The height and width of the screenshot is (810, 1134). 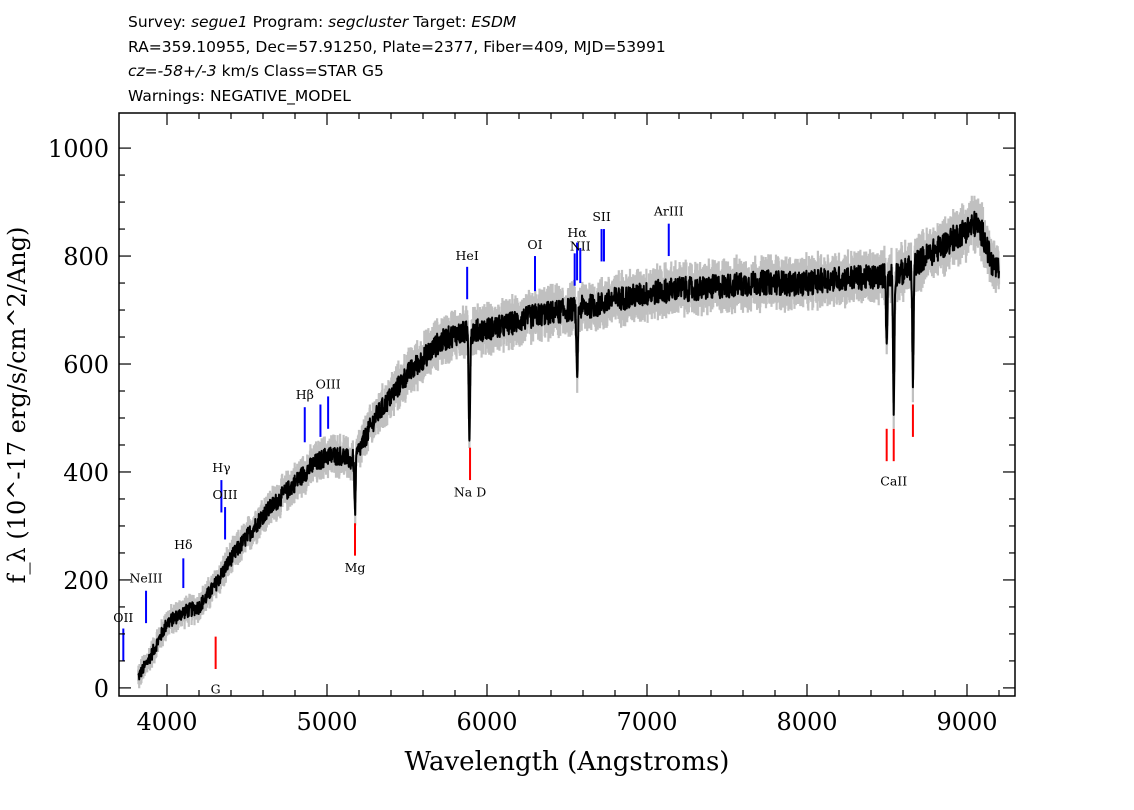 I want to click on marker-label-20: CaII, so click(x=893, y=480).